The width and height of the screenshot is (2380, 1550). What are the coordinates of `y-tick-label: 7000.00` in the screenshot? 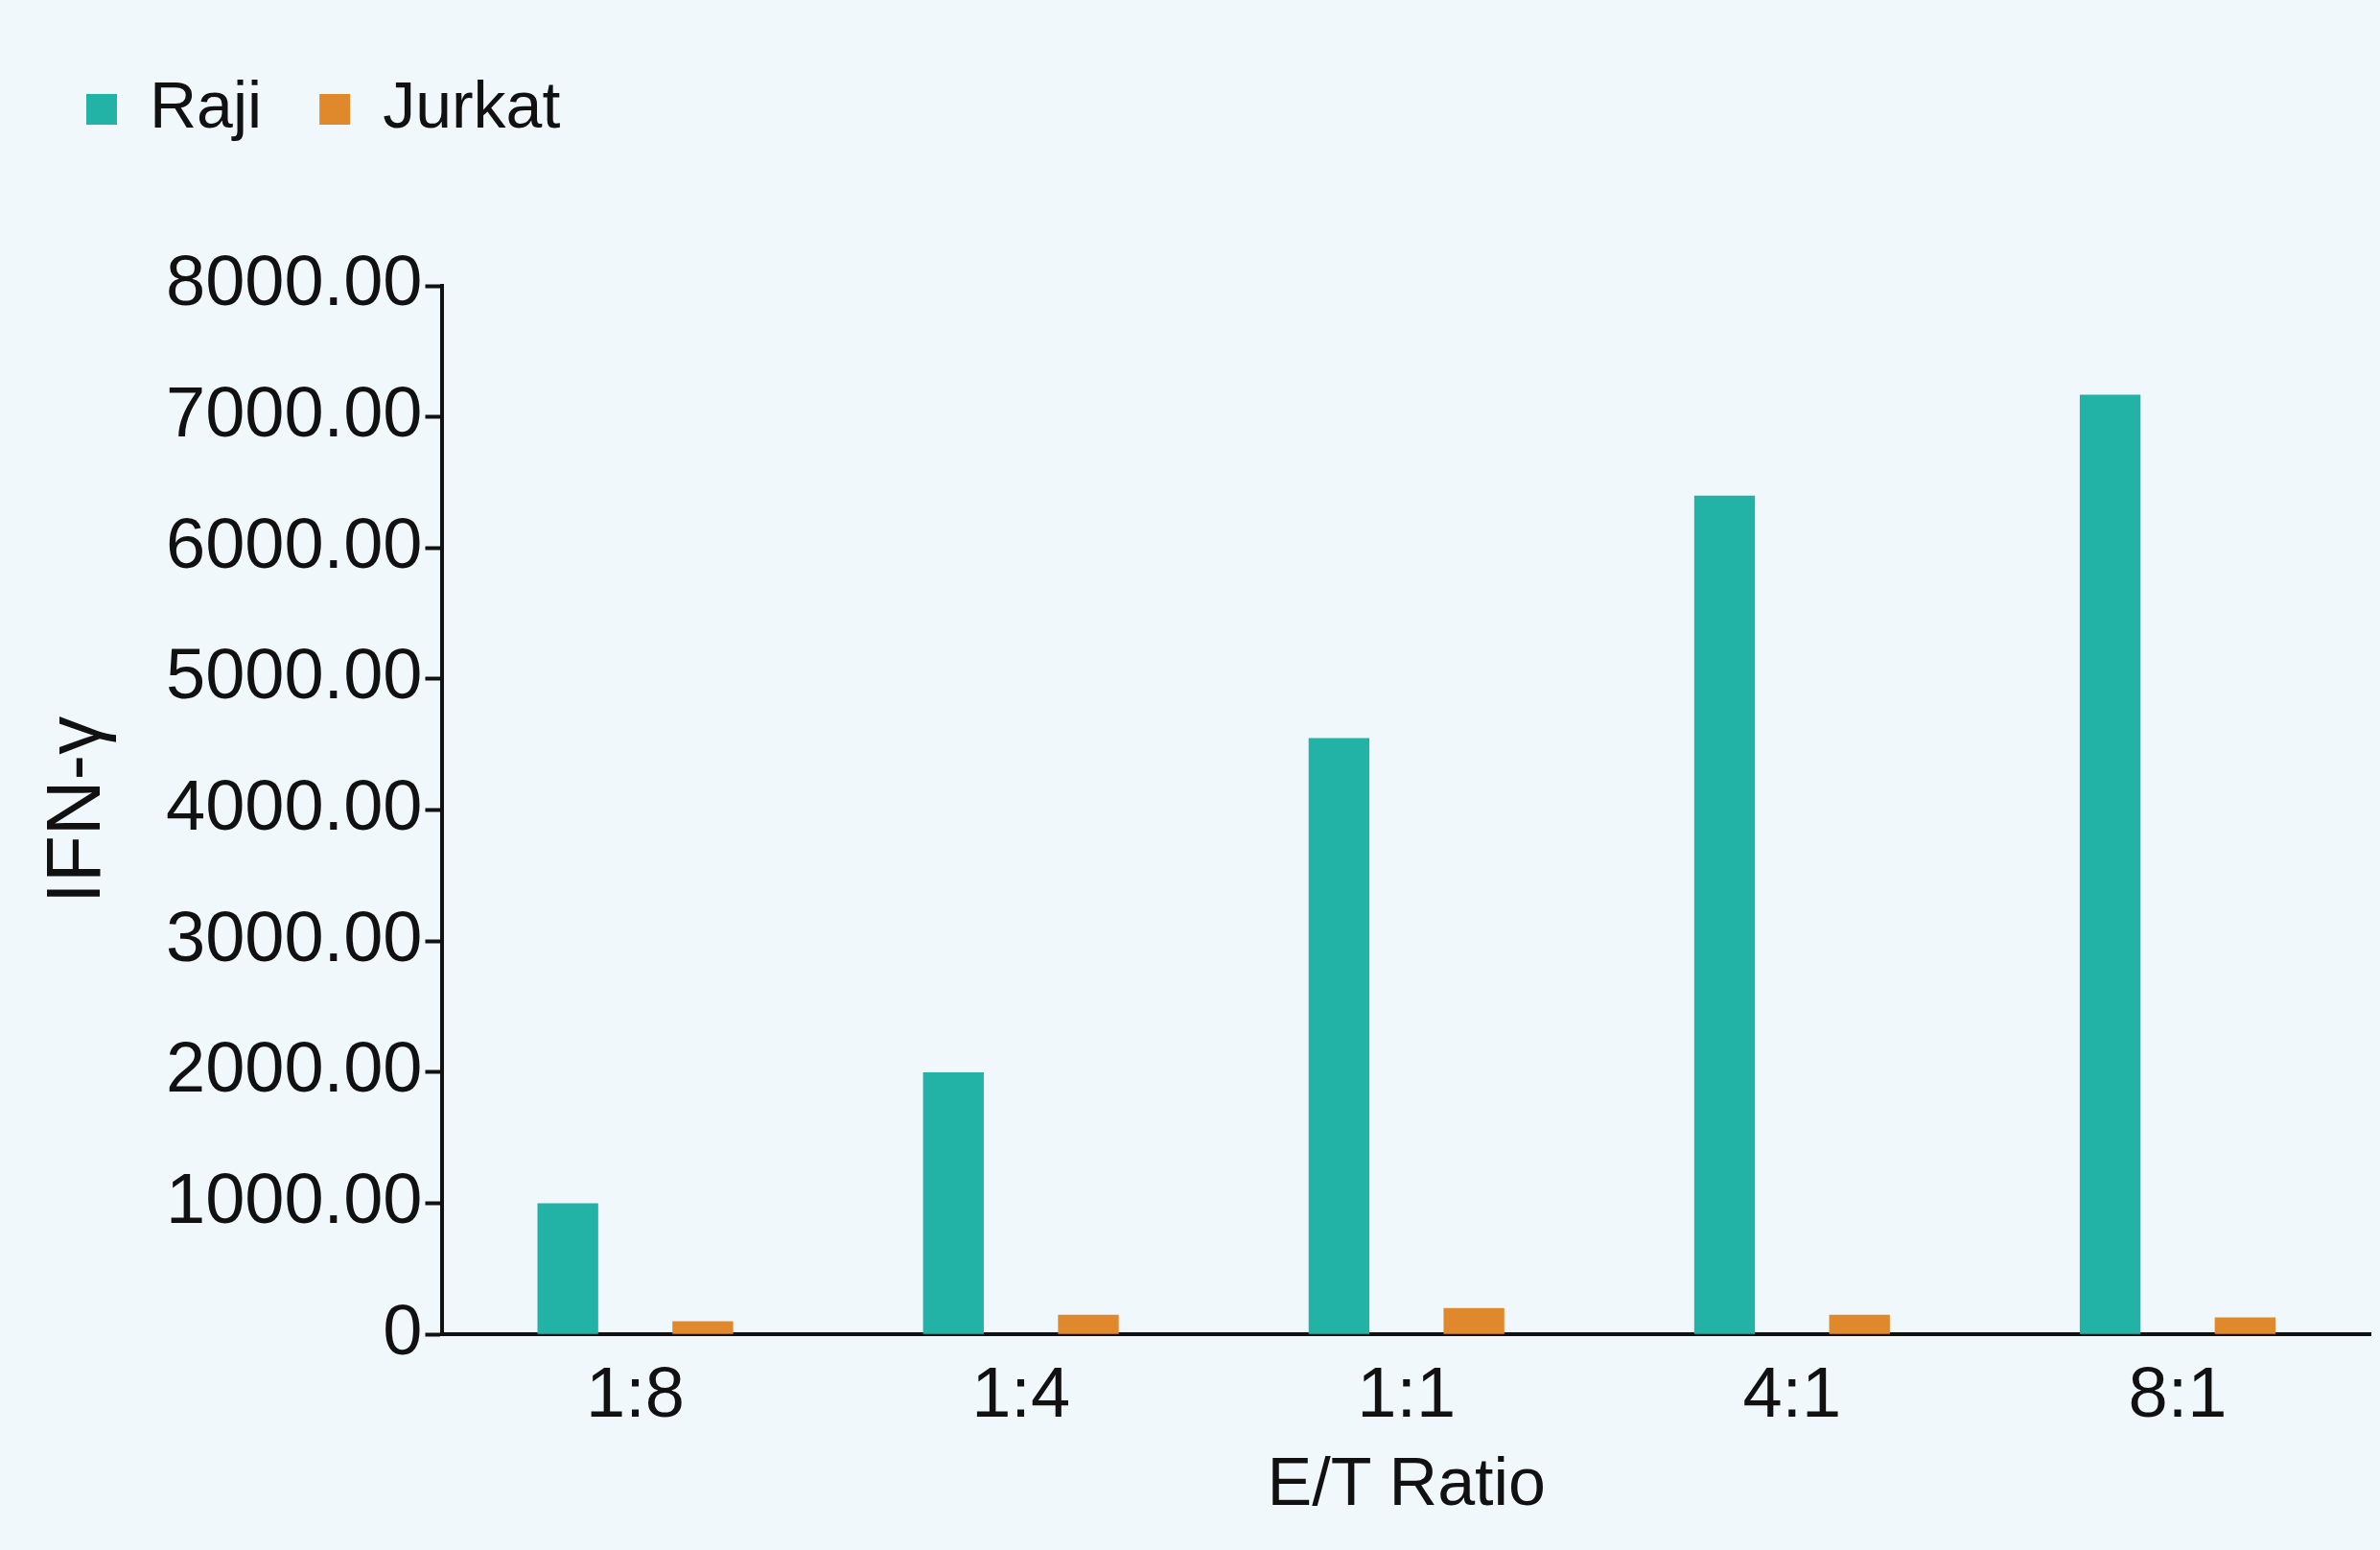 It's located at (294, 412).